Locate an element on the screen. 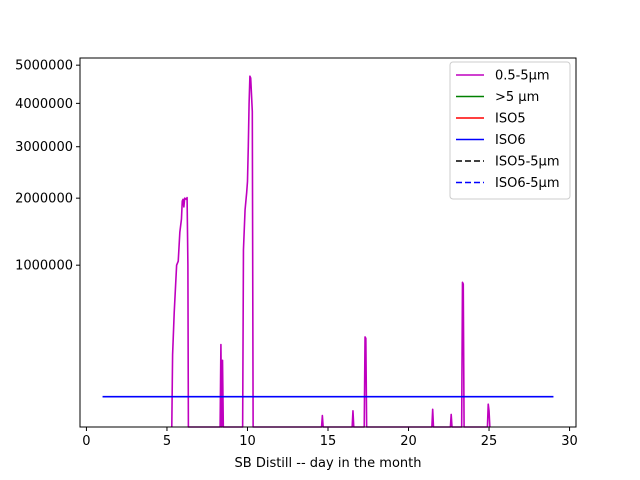 The width and height of the screenshot is (640, 480). x-axis-label: SB Distill -- day in the month is located at coordinates (328, 463).